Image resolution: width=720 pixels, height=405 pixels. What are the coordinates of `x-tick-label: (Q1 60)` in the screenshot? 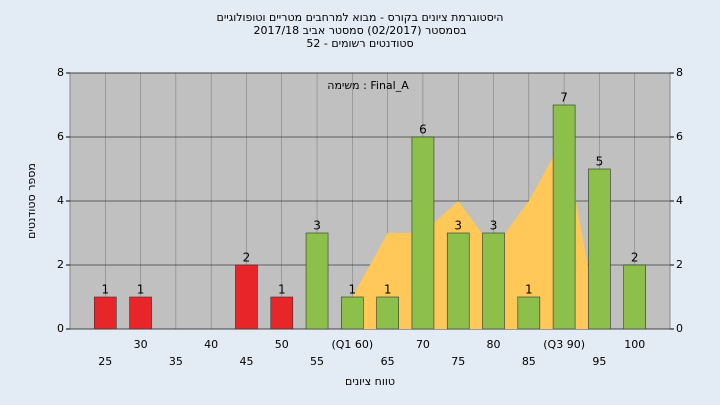 It's located at (352, 344).